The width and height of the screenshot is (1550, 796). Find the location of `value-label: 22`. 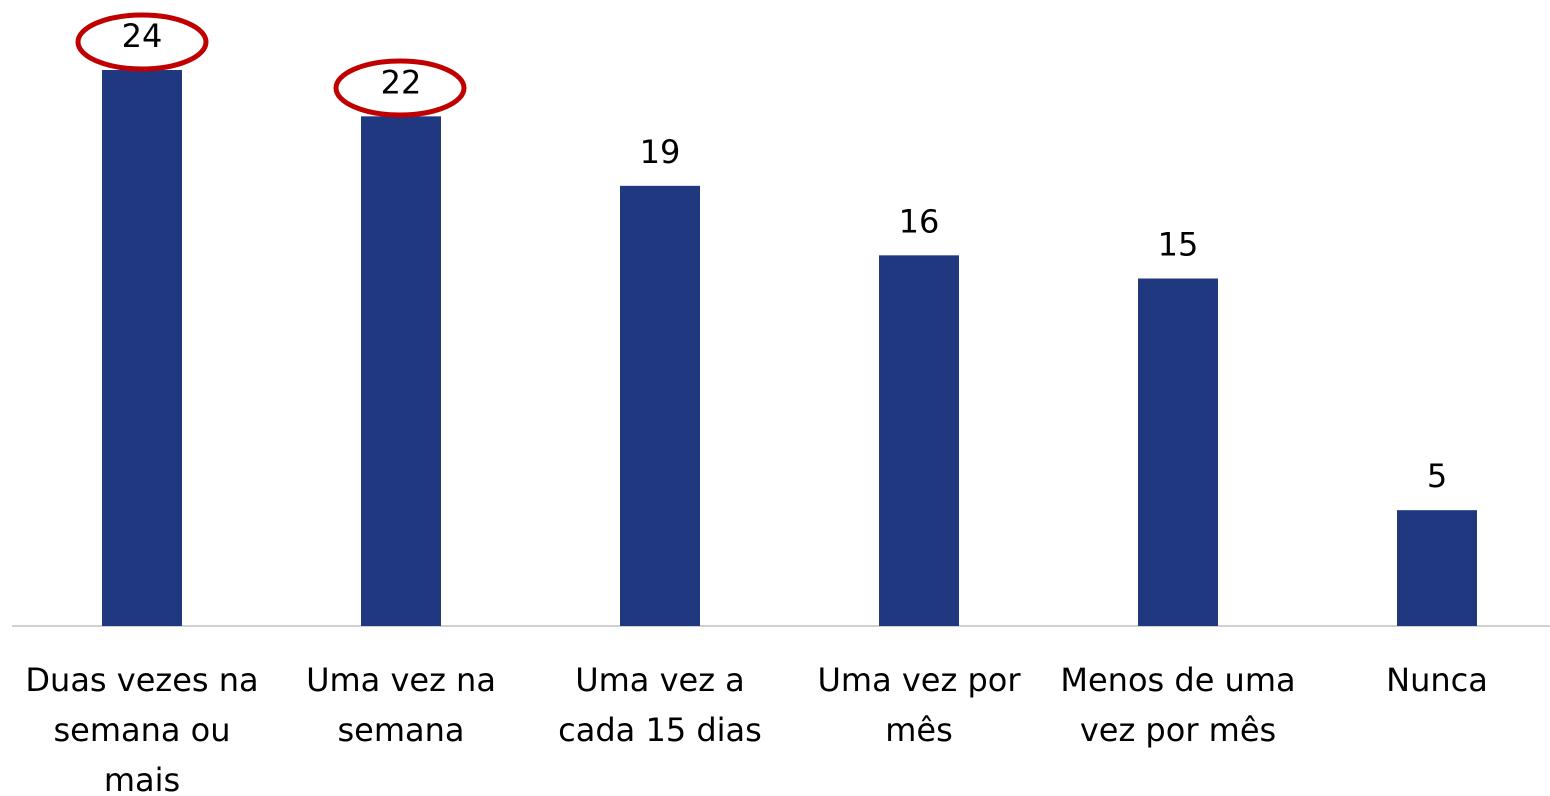

value-label: 22 is located at coordinates (401, 82).